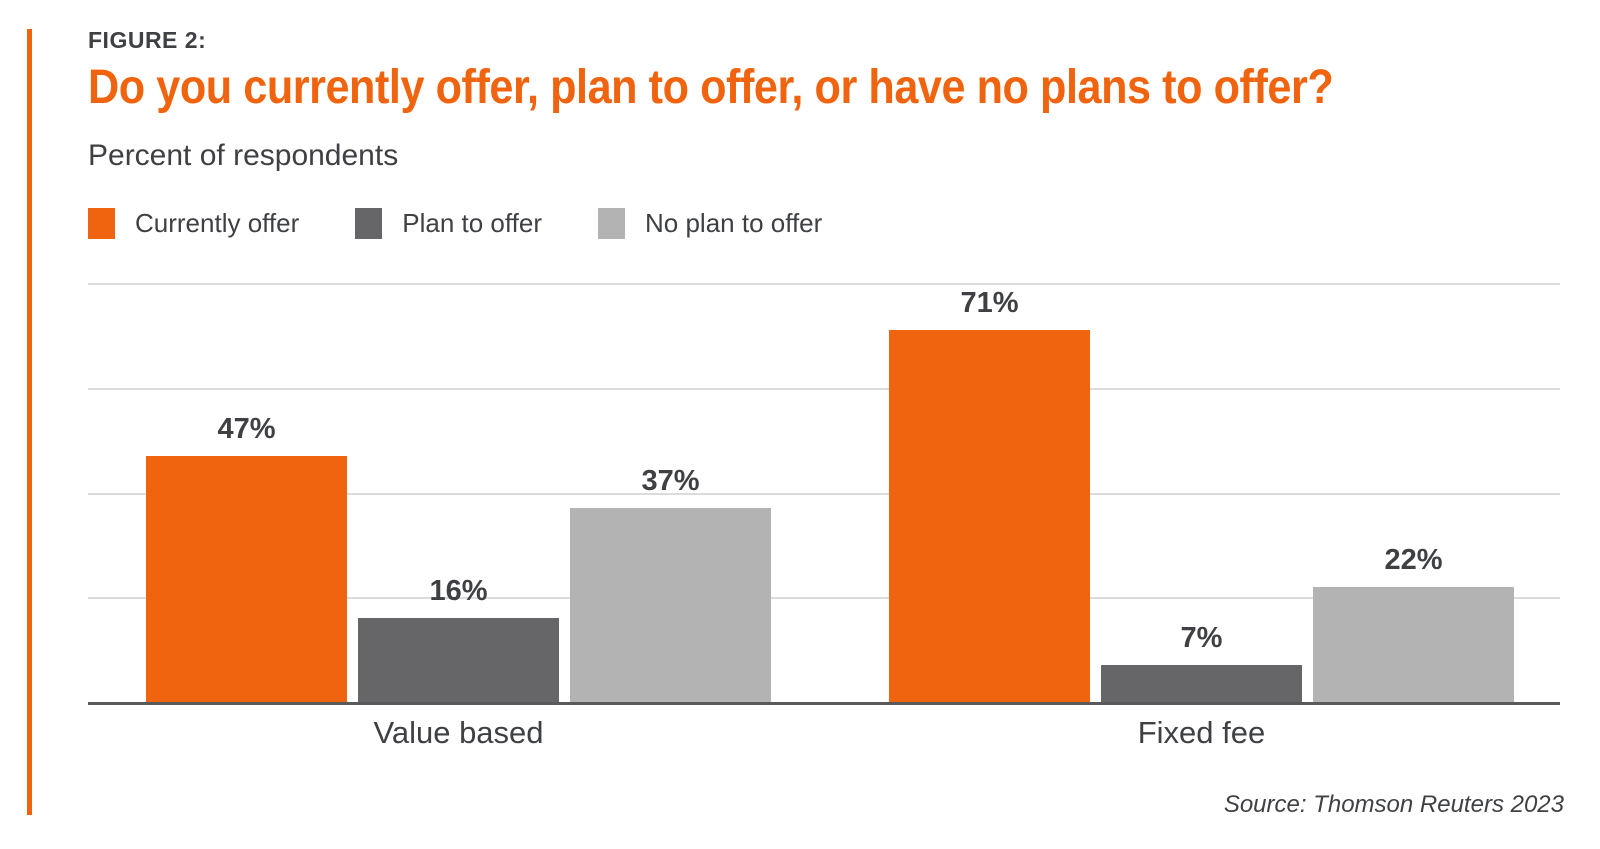  I want to click on bar-currently-offer-fixed-fee, so click(989, 516).